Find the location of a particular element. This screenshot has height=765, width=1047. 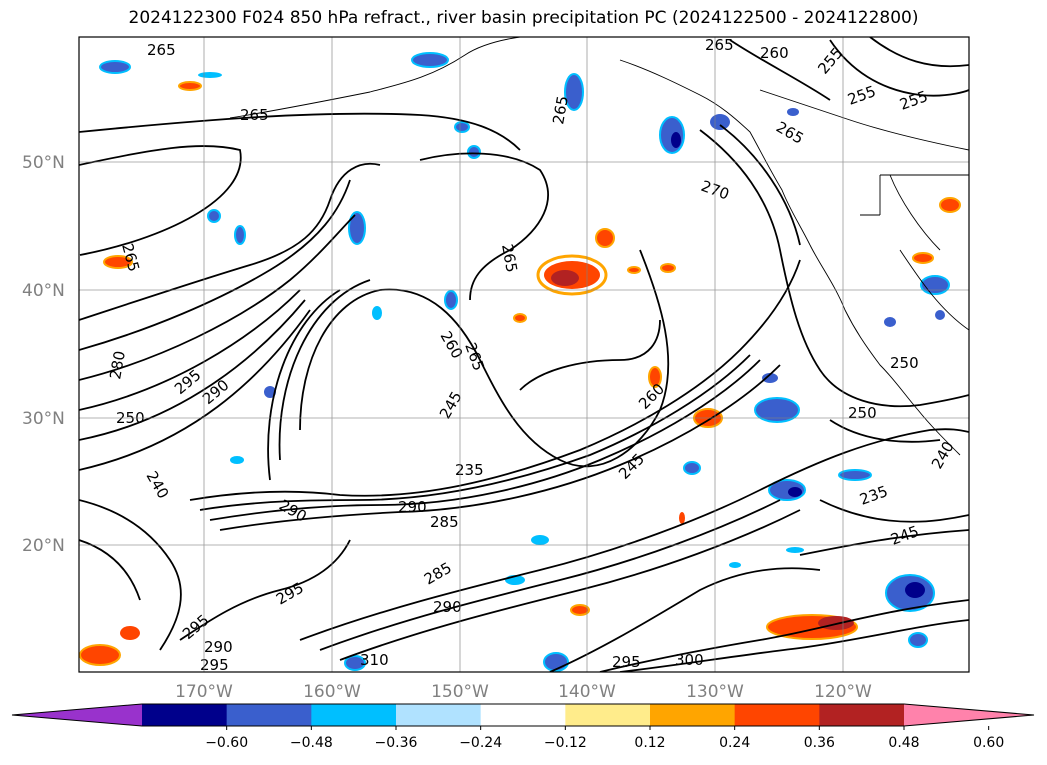

latitude-labels: 50°N 40°N 30°N 20°N is located at coordinates (43, 354).